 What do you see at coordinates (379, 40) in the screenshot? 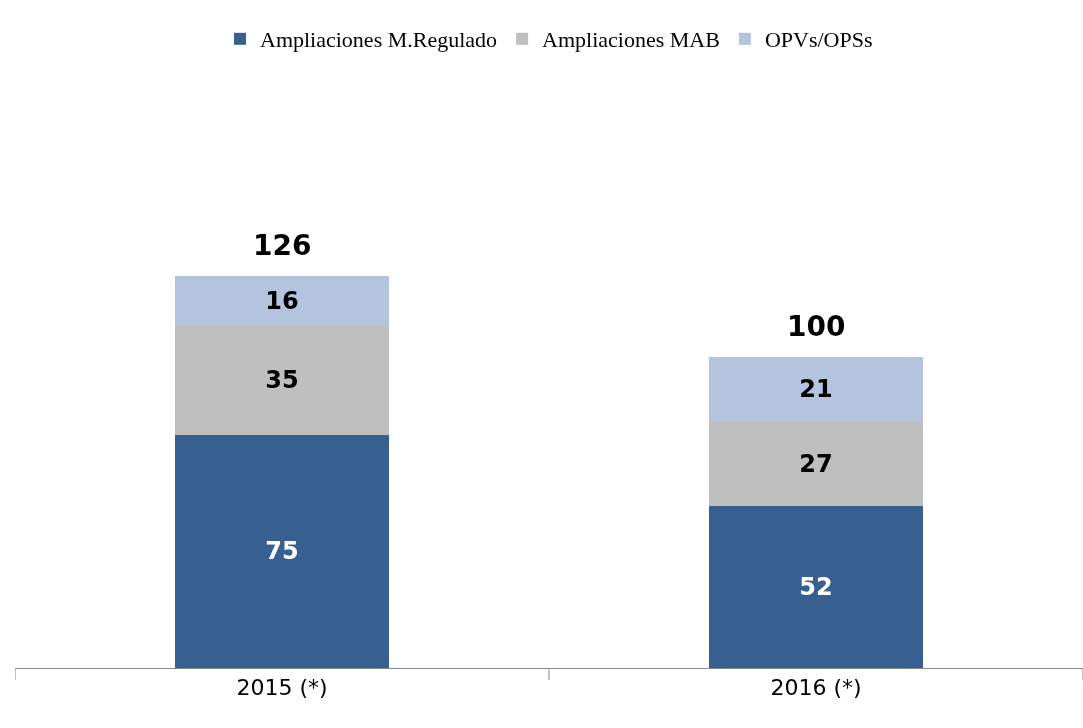
I see `legend-label: Ampliaciones M.Regulado` at bounding box center [379, 40].